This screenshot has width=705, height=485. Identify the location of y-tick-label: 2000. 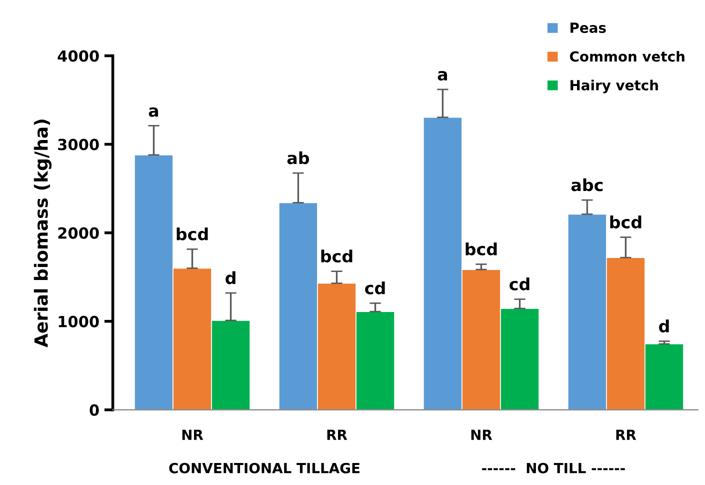
(78, 233).